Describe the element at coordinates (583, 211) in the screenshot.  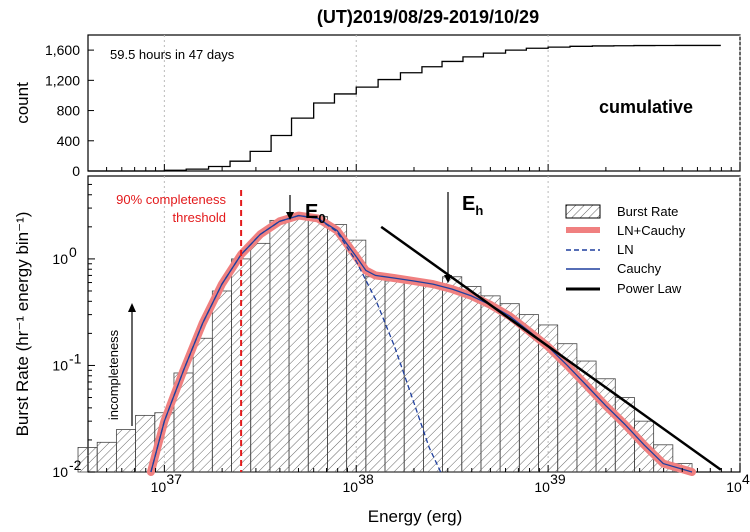
I see `legend-swatch-burst-rate` at that location.